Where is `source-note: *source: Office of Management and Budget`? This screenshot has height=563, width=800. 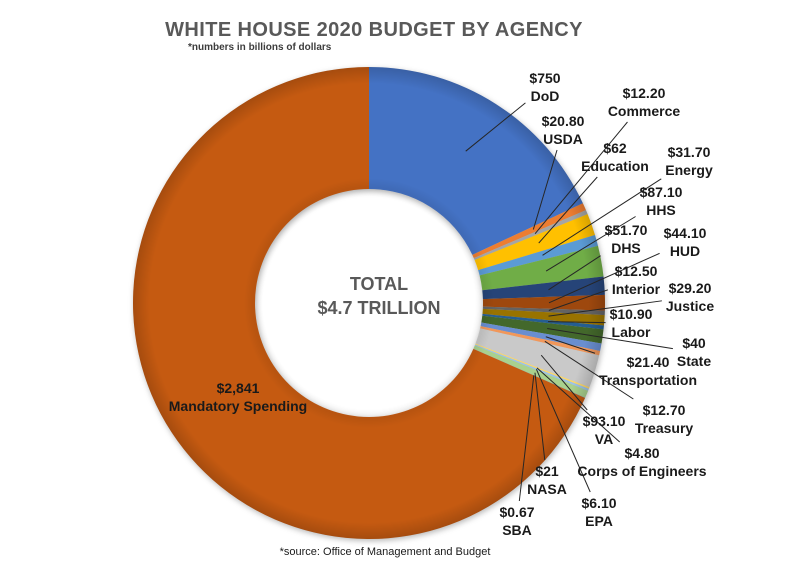
source-note: *source: Office of Management and Budget is located at coordinates (385, 552).